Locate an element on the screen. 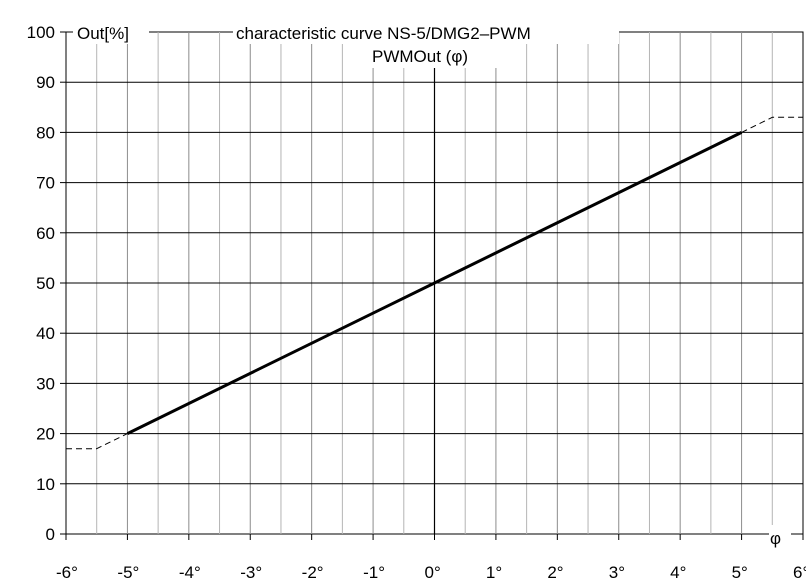  x-tick-label: 2° is located at coordinates (555, 571).